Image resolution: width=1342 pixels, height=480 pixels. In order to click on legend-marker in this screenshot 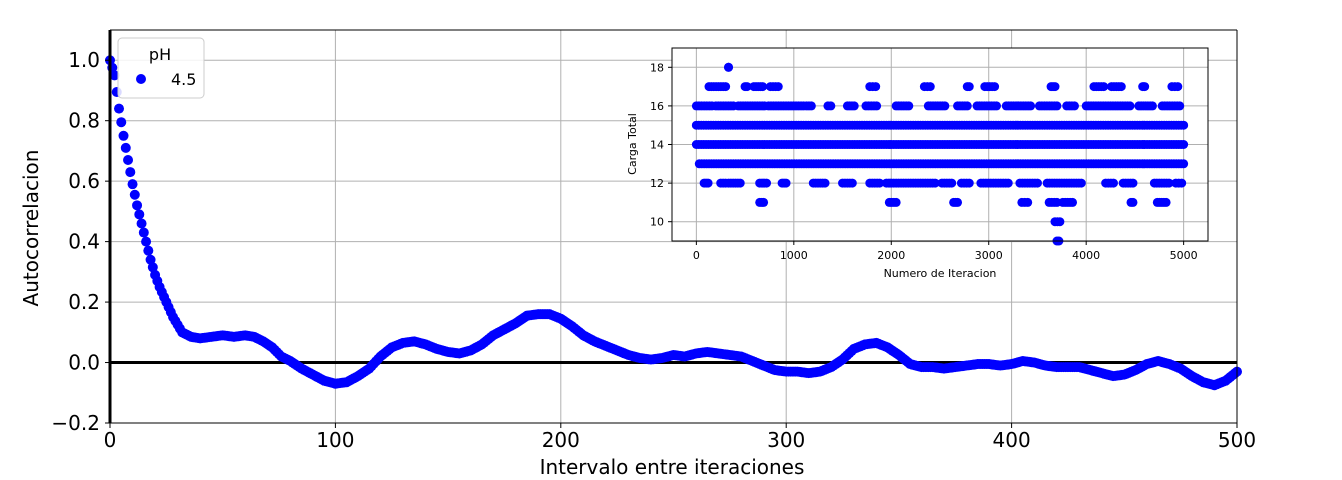, I will do `click(141, 79)`.